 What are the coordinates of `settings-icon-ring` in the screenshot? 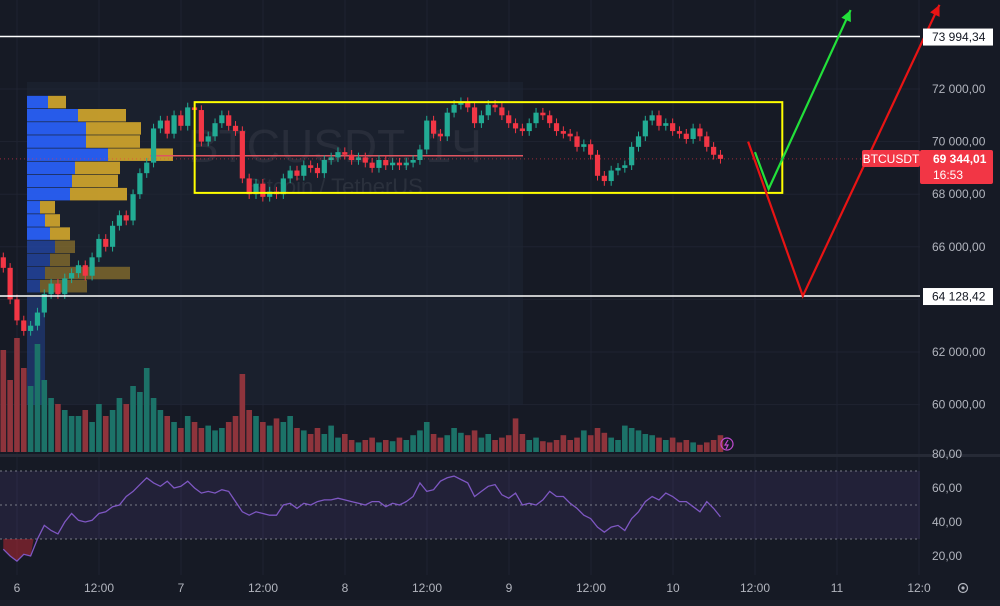 It's located at (963, 588).